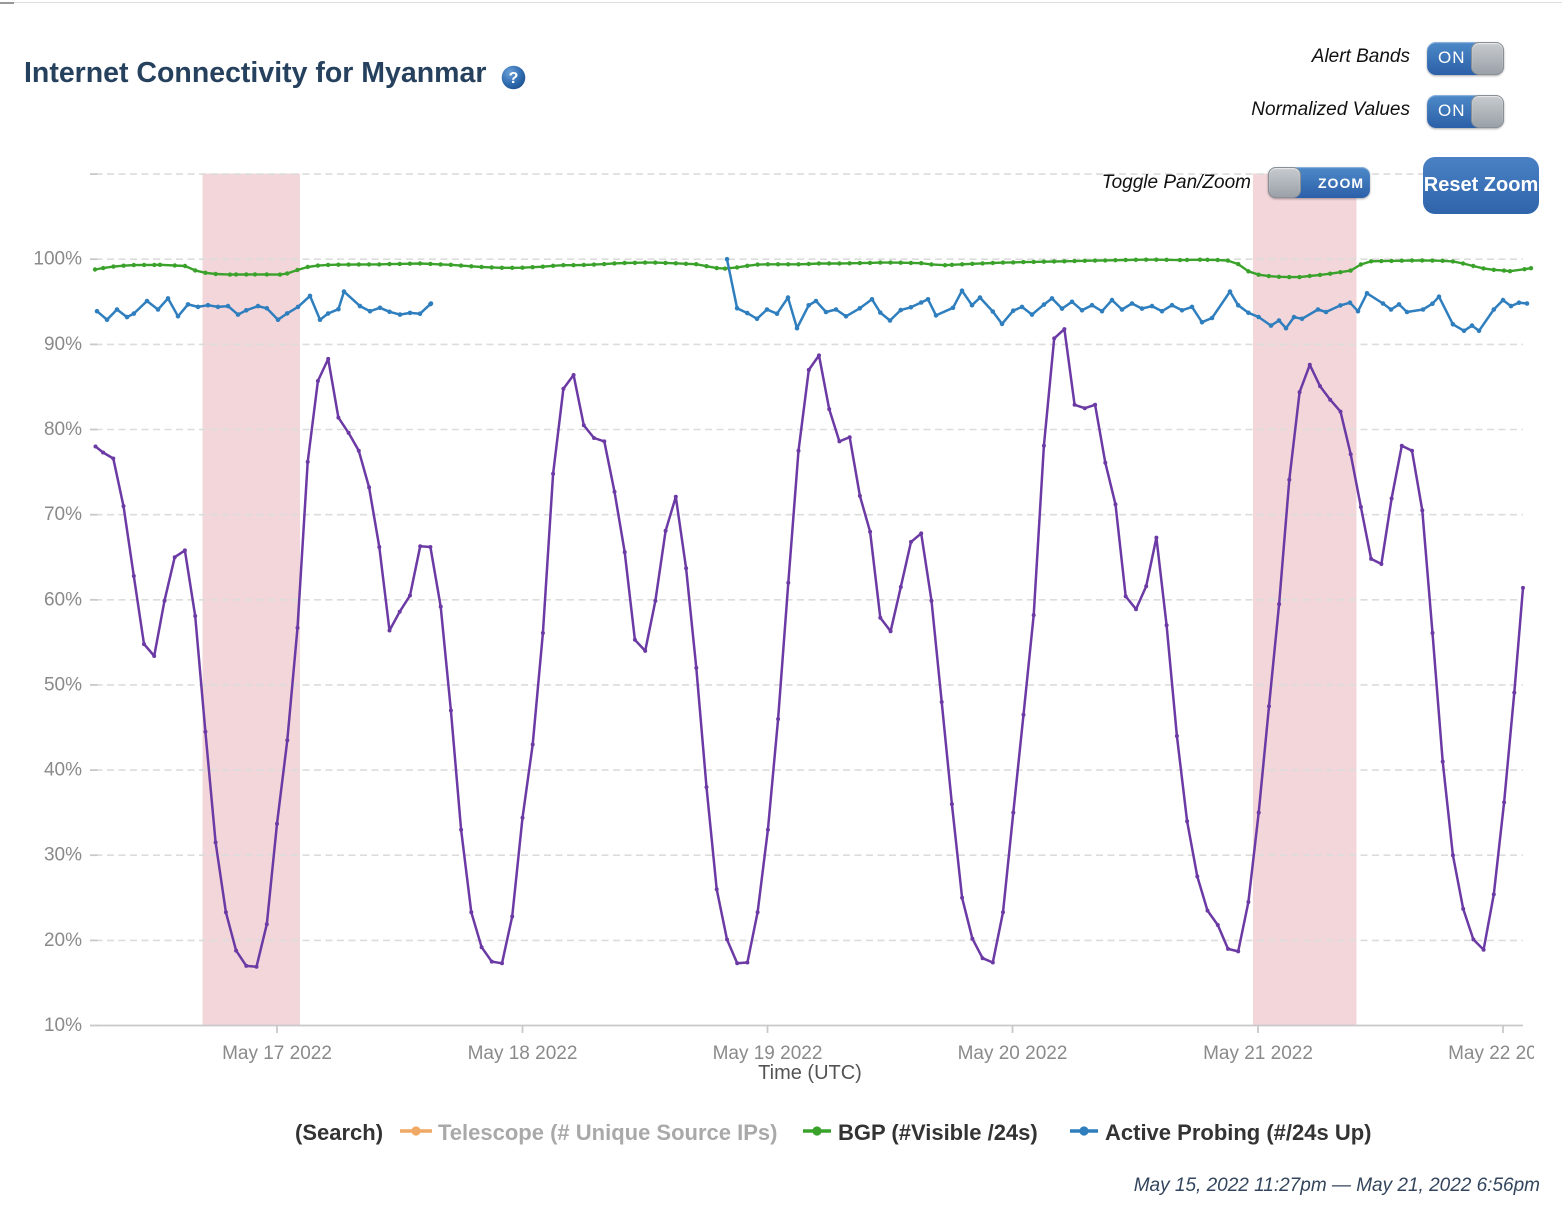 This screenshot has height=1230, width=1562. I want to click on svg-text: 100%, so click(57, 259).